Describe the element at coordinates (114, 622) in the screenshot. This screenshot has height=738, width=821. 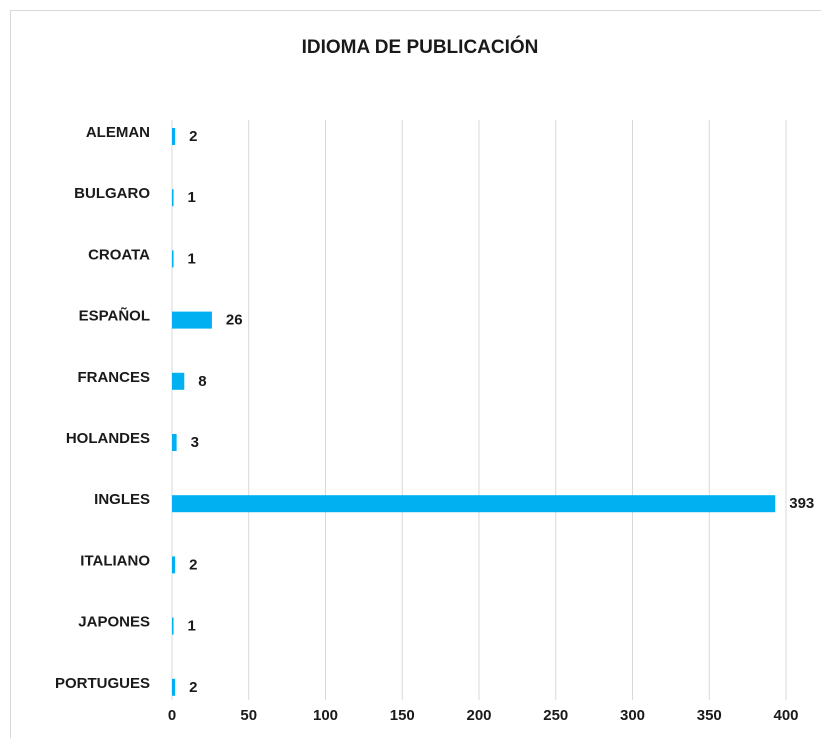
I see `y-tick-label: JAPONES` at that location.